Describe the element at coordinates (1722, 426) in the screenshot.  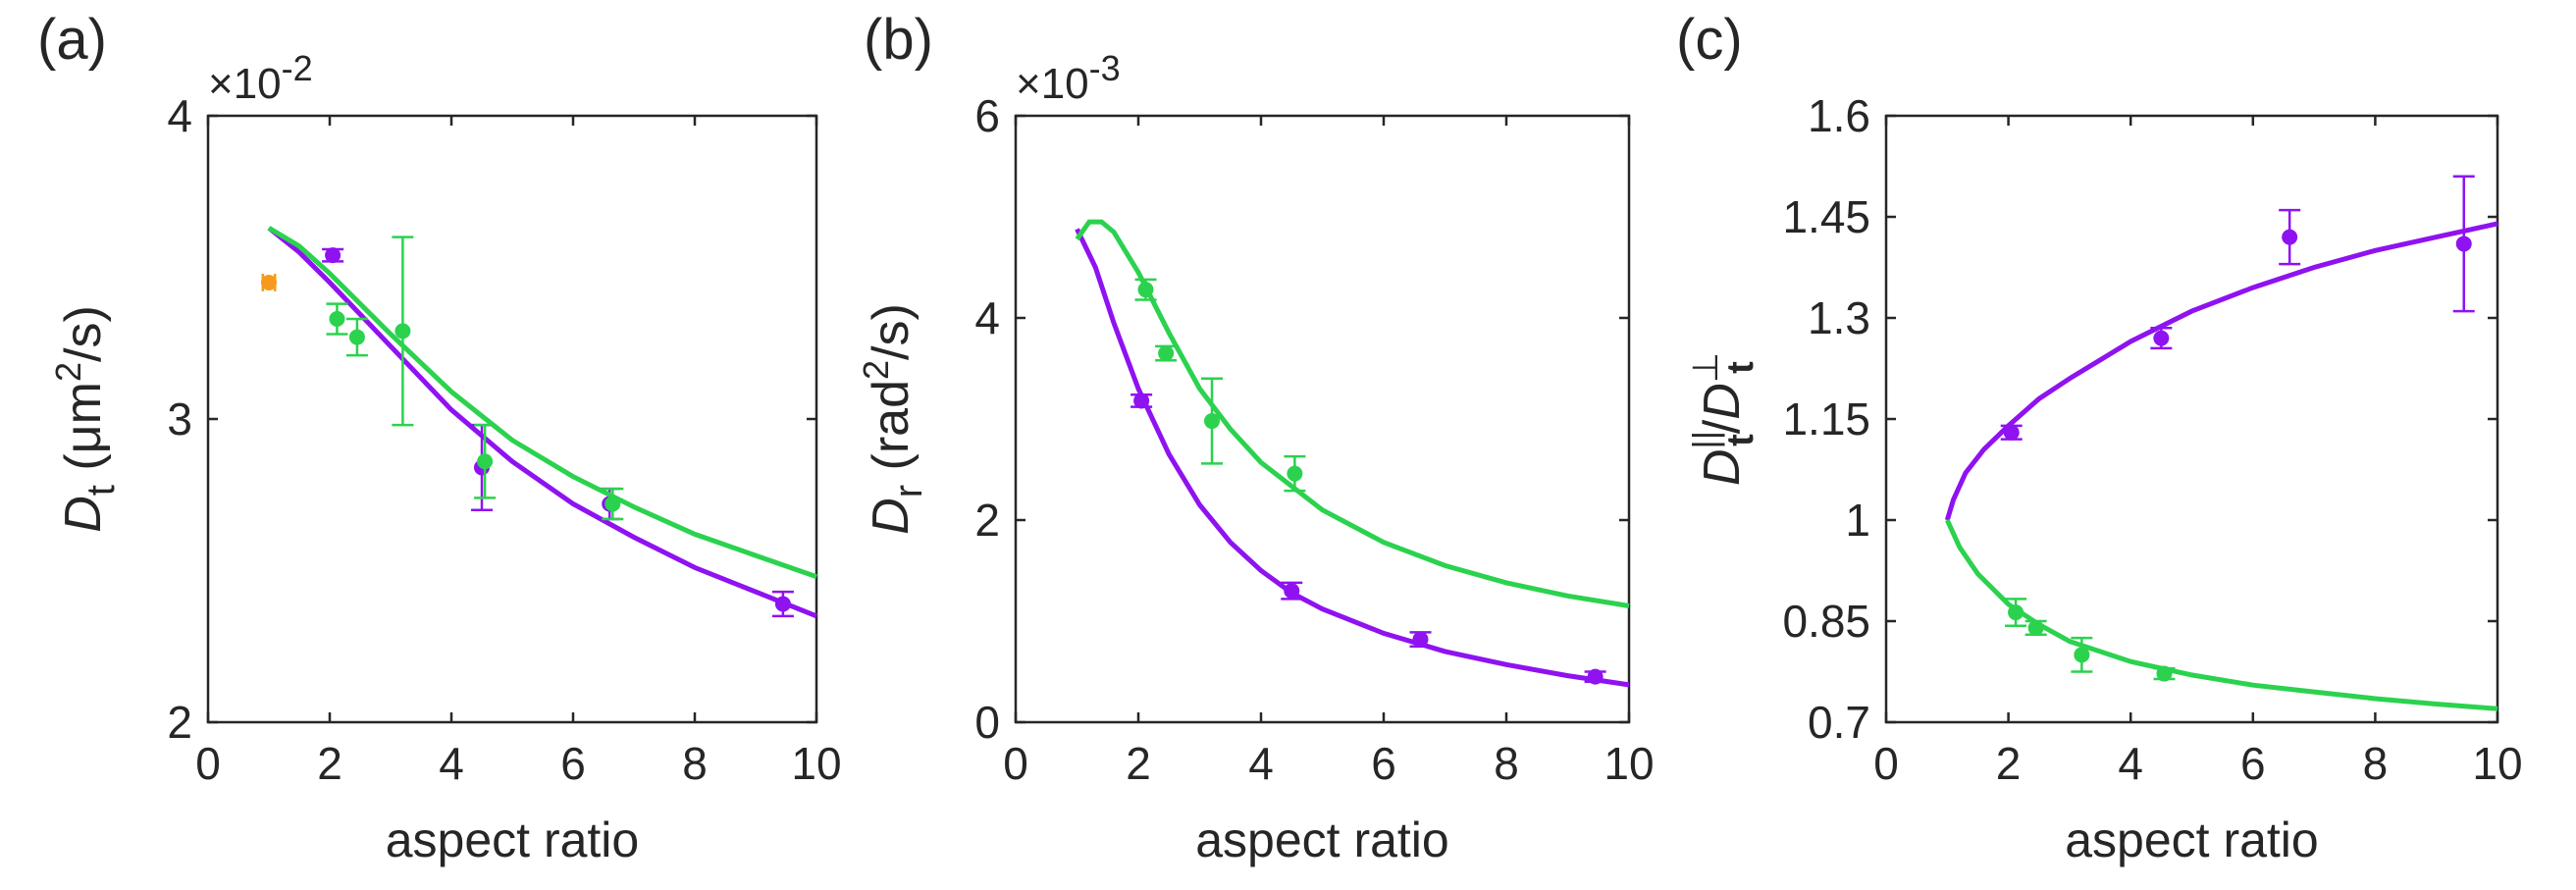
I see `ylabel-slash: /` at that location.